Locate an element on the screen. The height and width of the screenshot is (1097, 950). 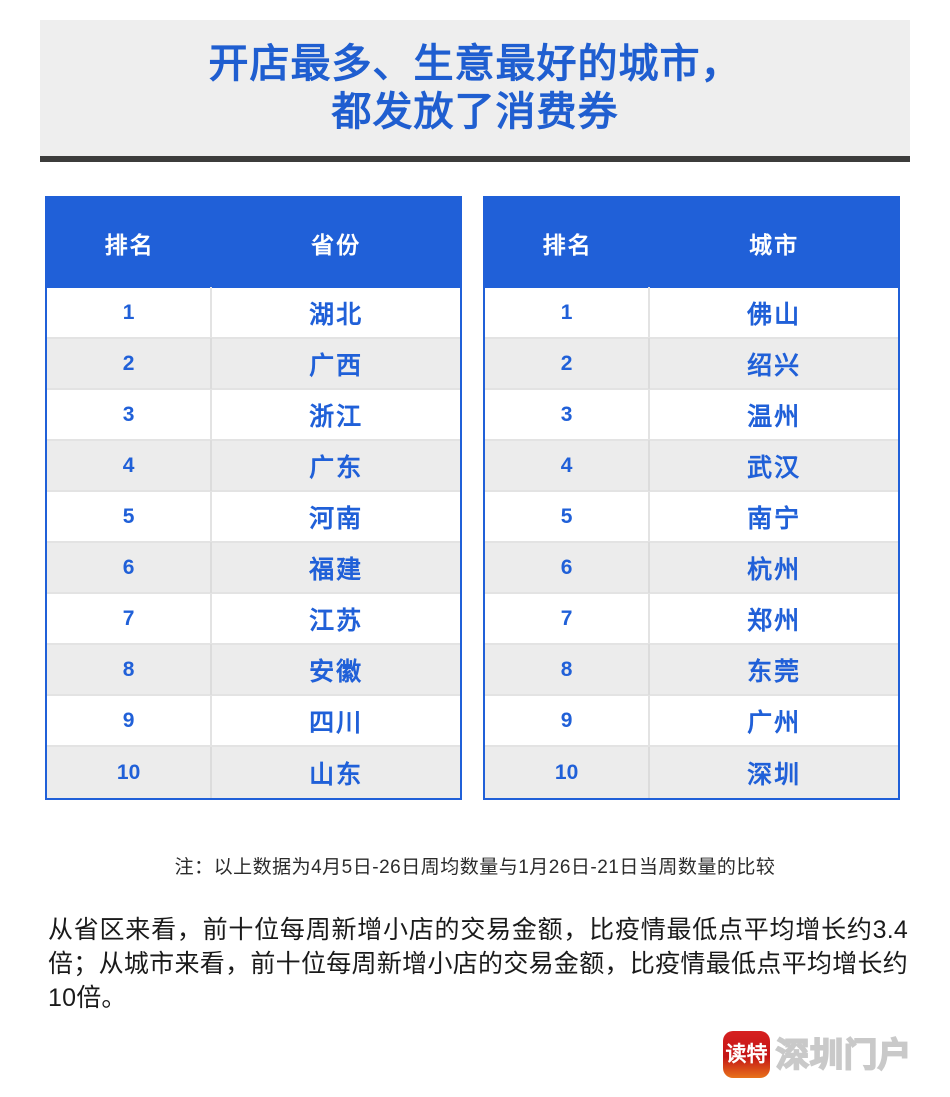
page-title: 开店最多、生意最好的城市， 都发放了消费券 is located at coordinates (475, 88).